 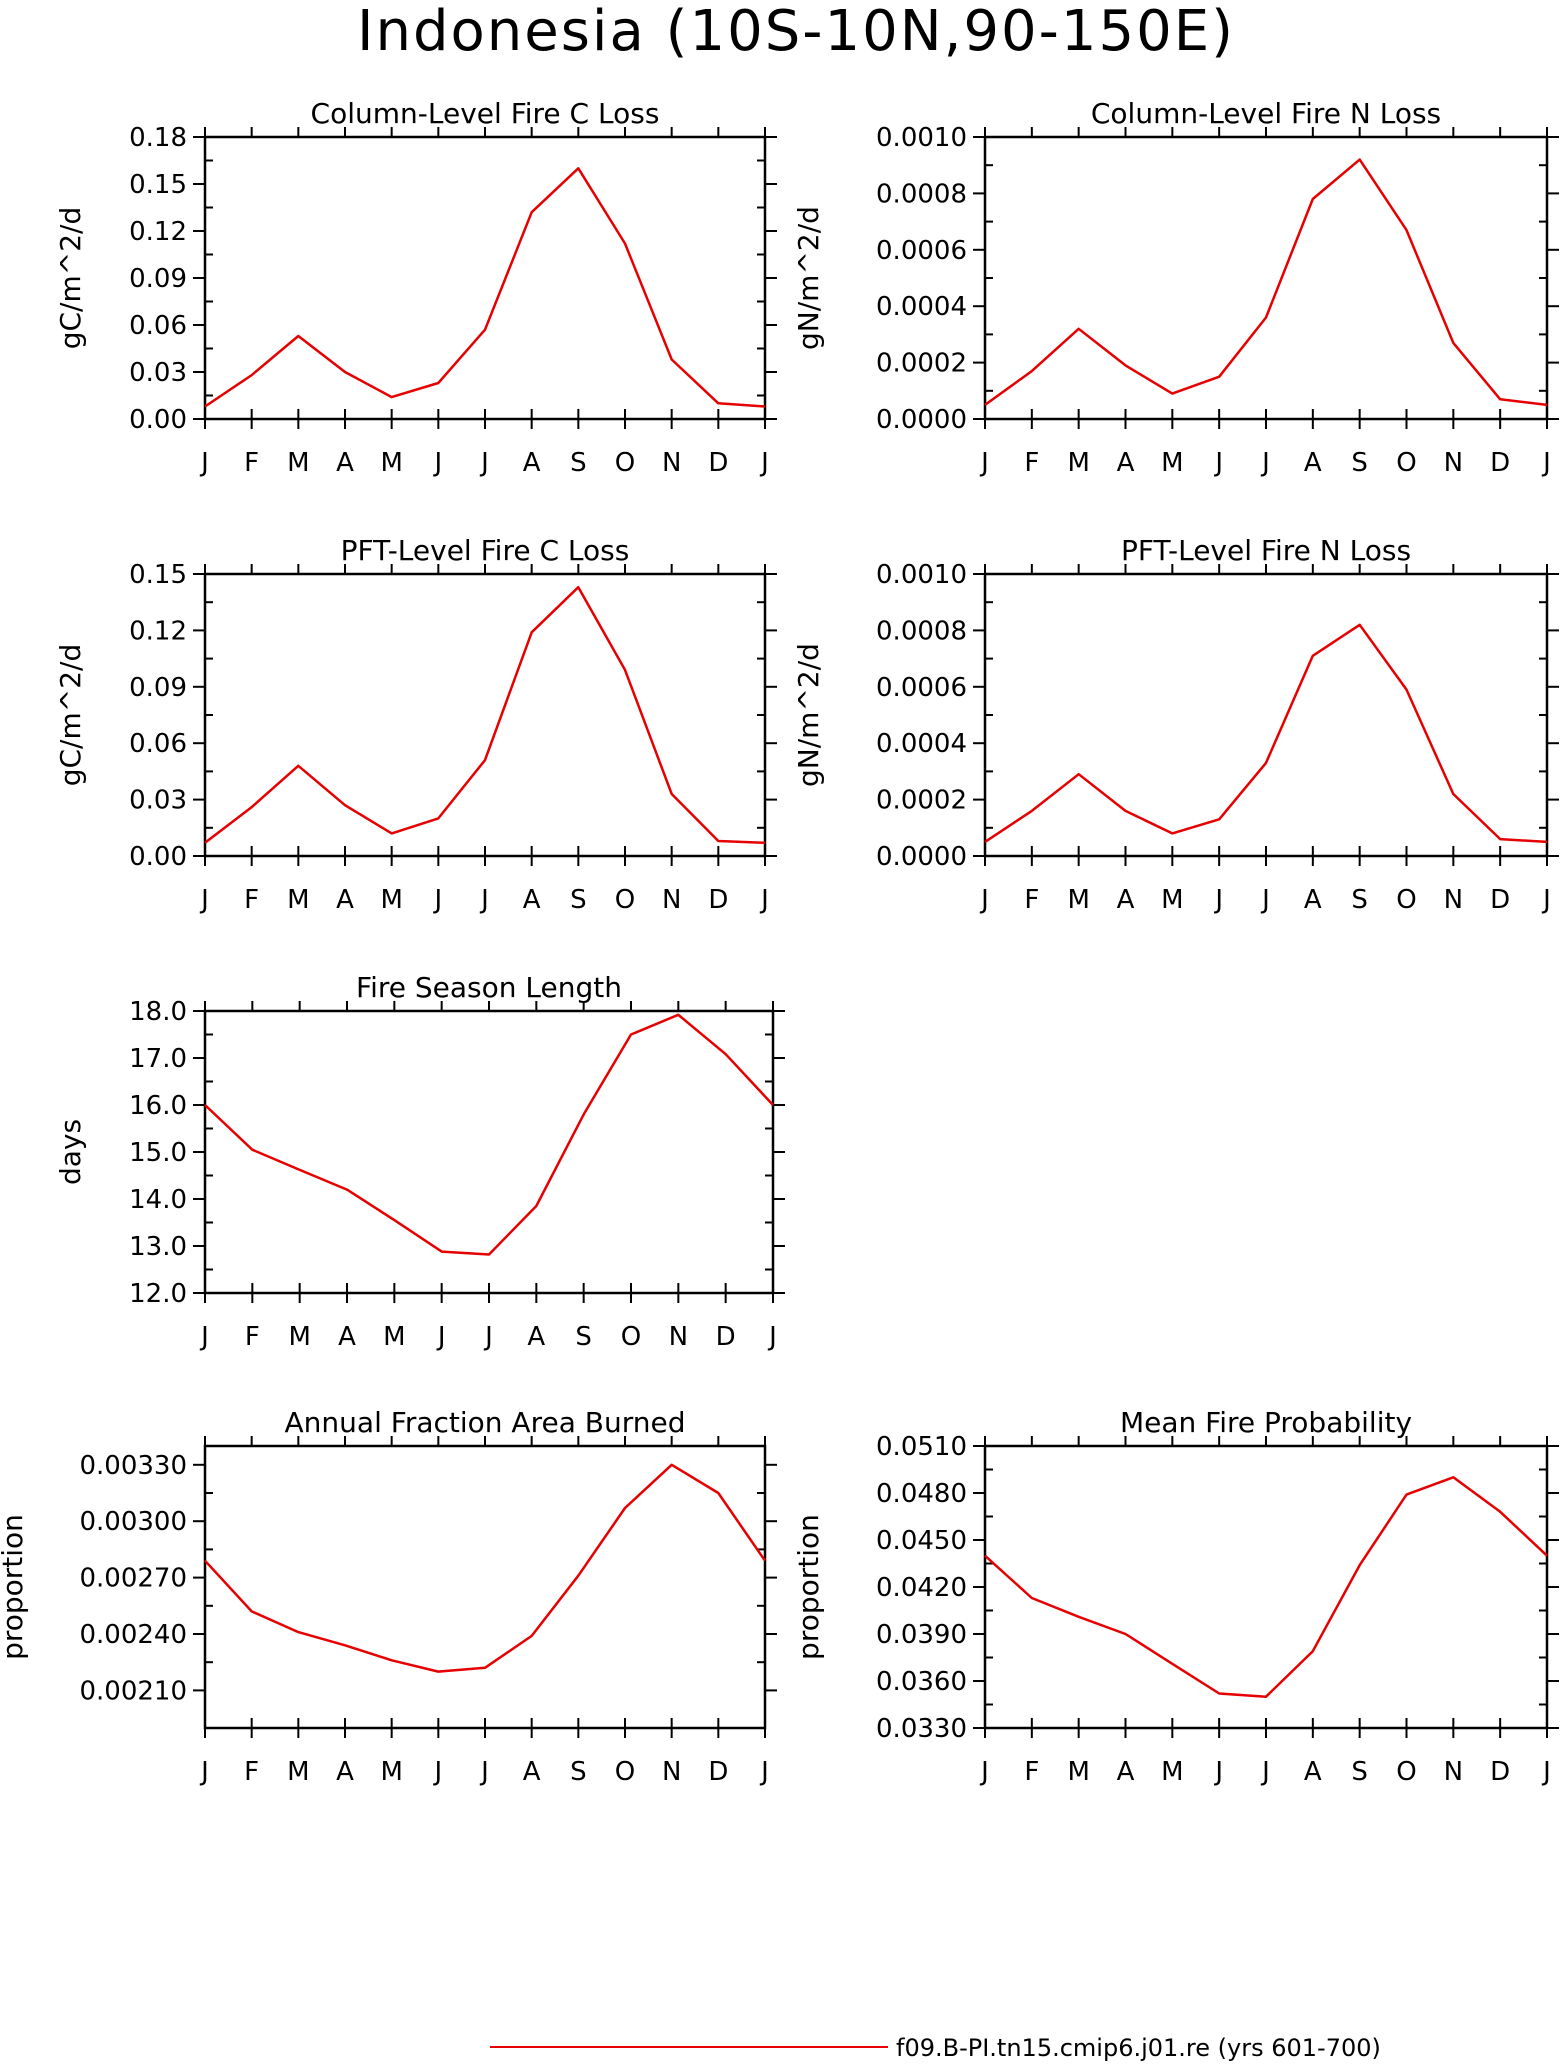 I want to click on y-tick-label: 0.00240, so click(x=133, y=1635).